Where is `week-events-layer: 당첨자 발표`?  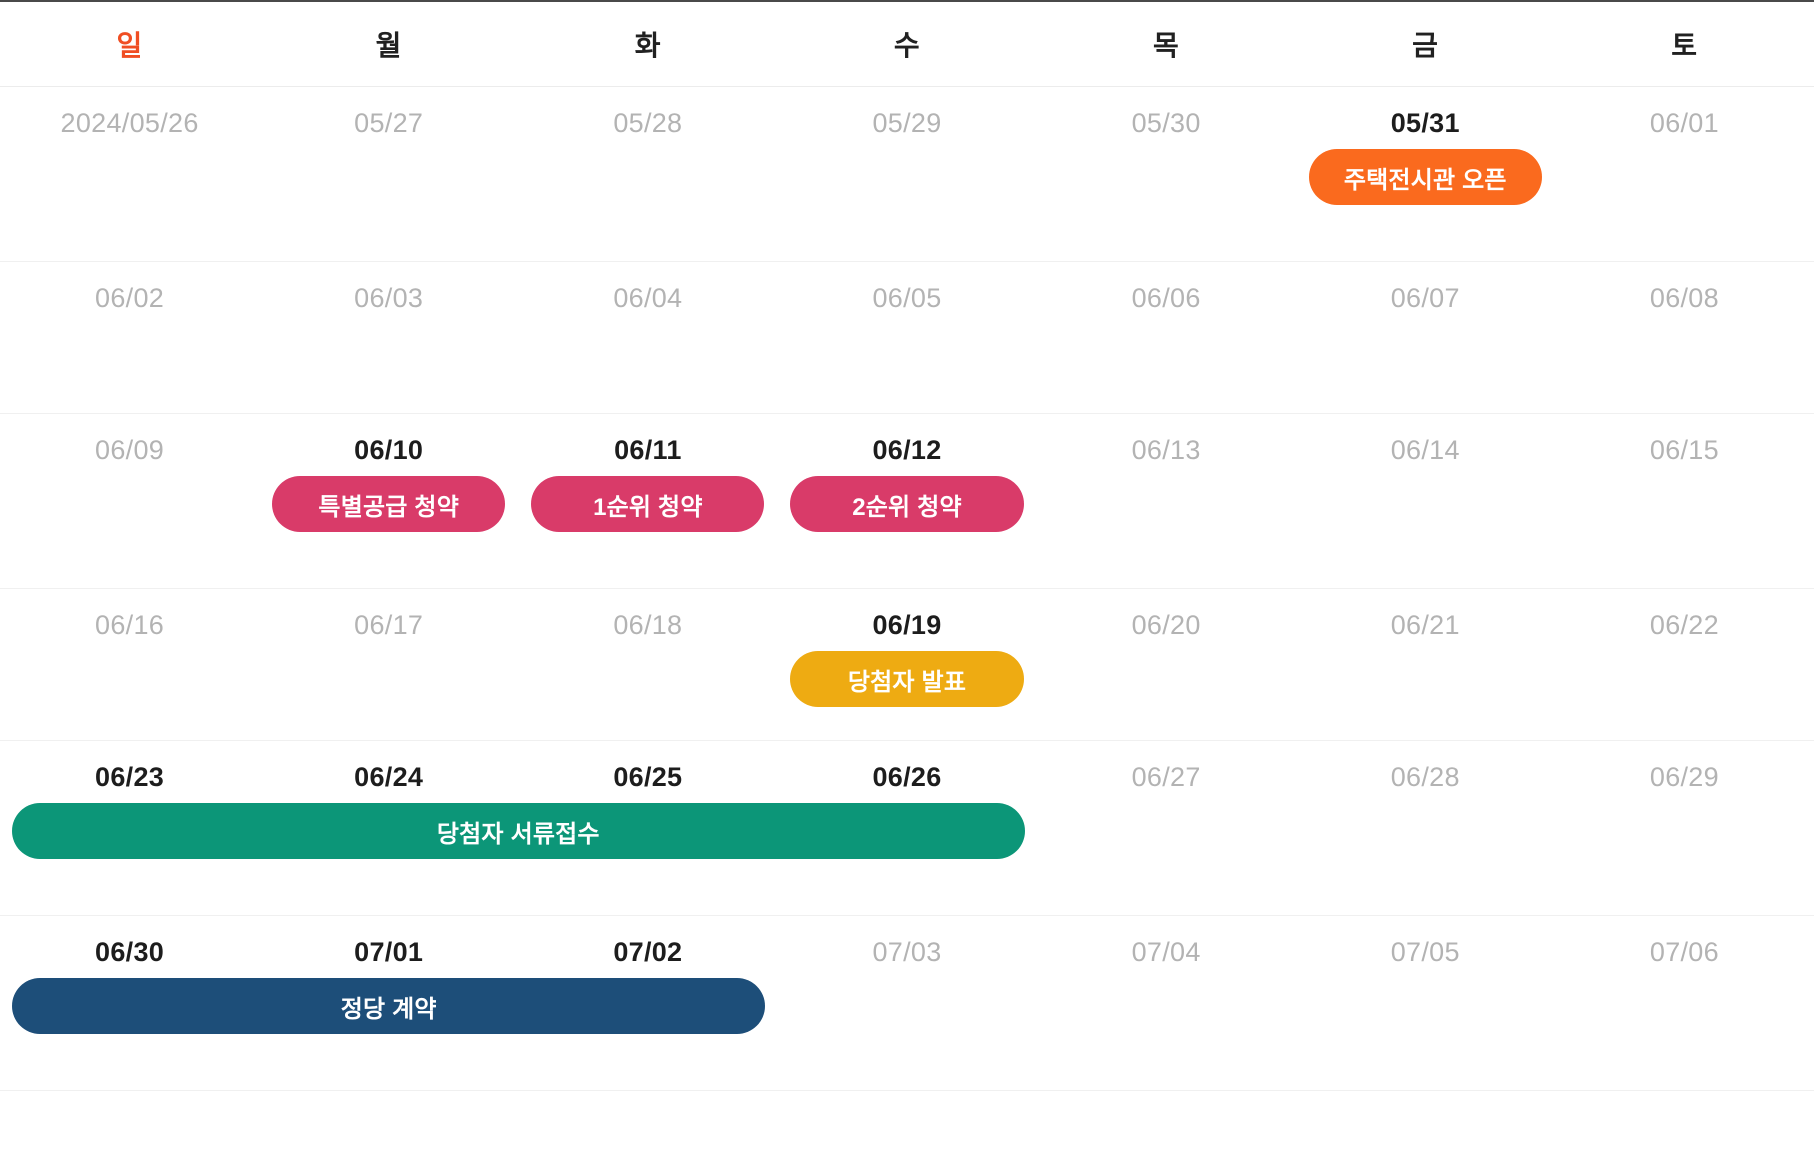
week-events-layer: 당첨자 발표 is located at coordinates (907, 691).